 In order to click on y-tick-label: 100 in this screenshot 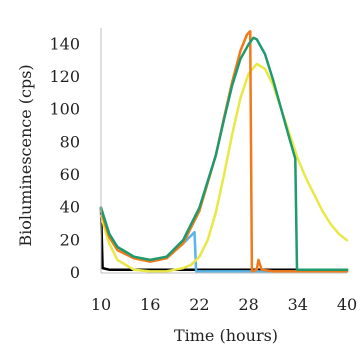, I will do `click(64, 109)`.